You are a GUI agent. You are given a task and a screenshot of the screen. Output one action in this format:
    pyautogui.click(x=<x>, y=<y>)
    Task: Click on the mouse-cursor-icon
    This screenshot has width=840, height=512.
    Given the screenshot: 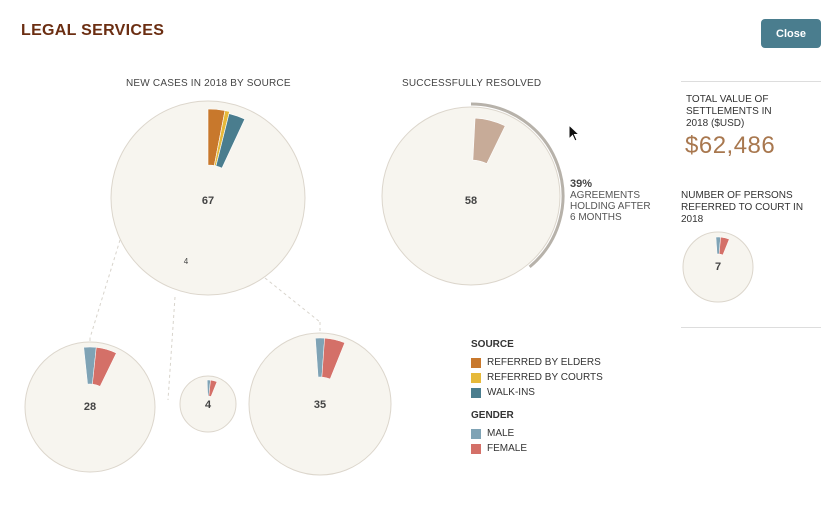 What is the action you would take?
    pyautogui.click(x=574, y=133)
    